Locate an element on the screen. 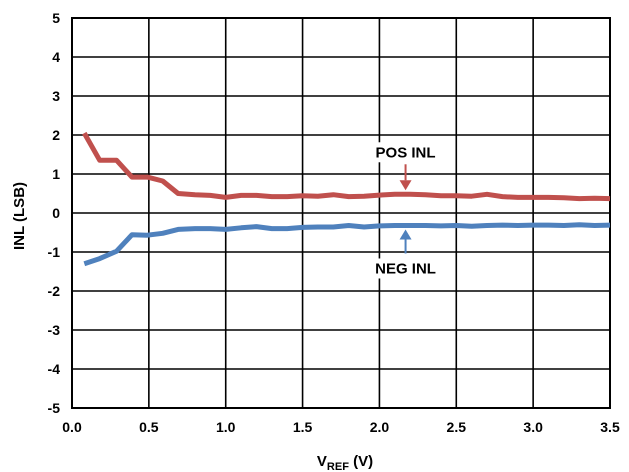 The height and width of the screenshot is (472, 629). x-axis-label: VREF (V) is located at coordinates (345, 462).